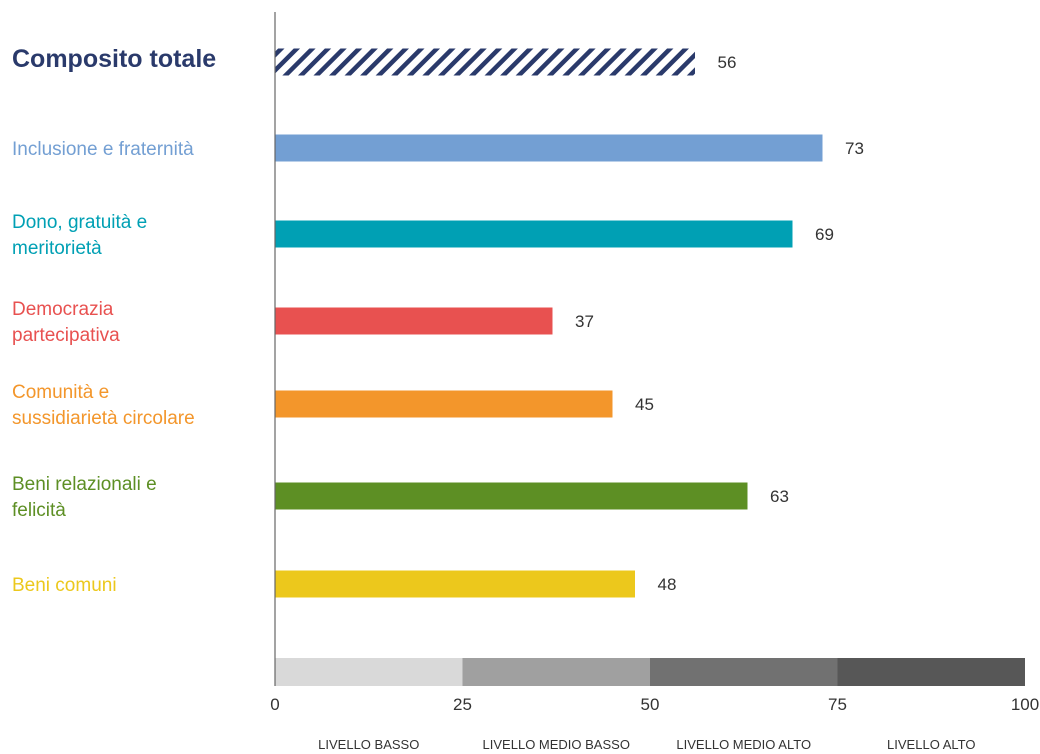 The height and width of the screenshot is (754, 1040). I want to click on category-label-line: Dono, gratuità e, so click(79, 222).